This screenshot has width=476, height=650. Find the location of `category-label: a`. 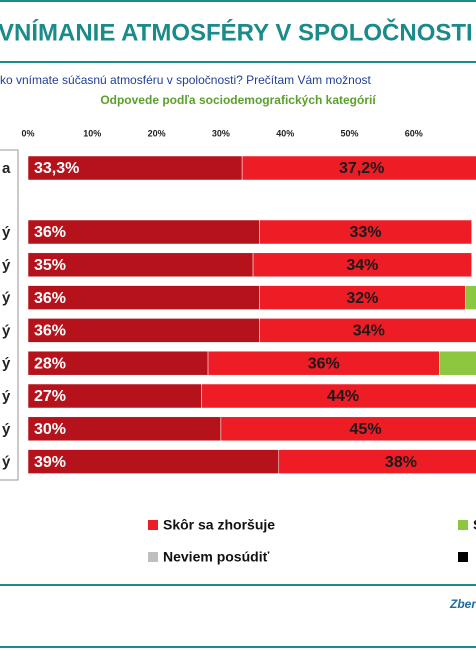

category-label: a is located at coordinates (6, 168).